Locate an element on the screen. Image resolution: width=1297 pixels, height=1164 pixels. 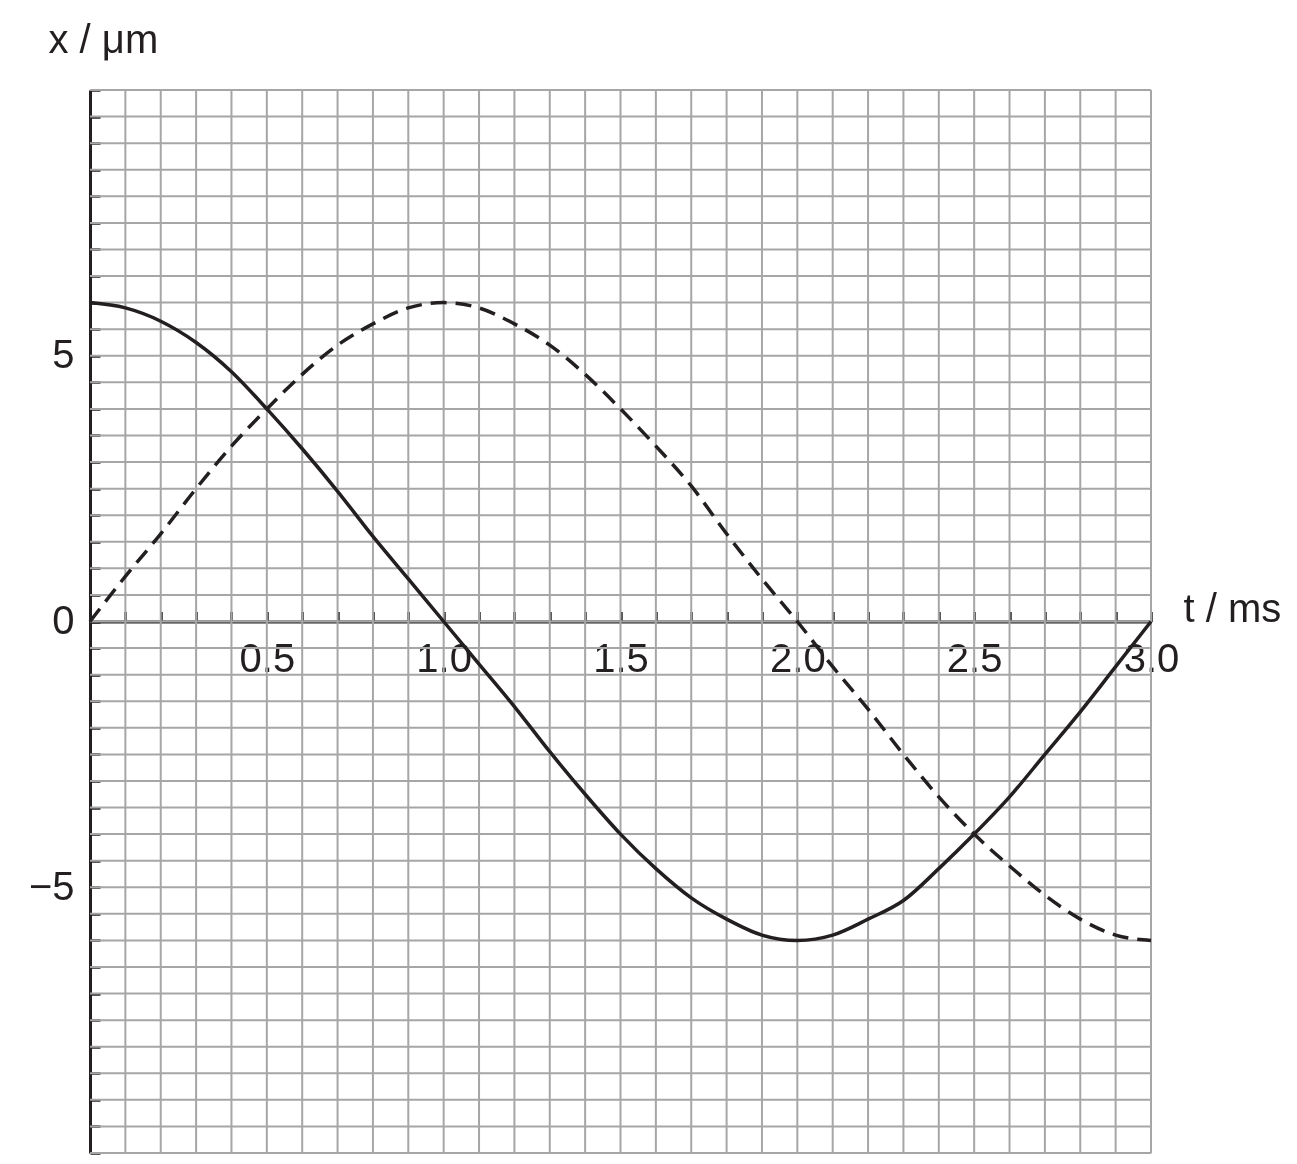
y-tick-label: −5 is located at coordinates (51, 885).